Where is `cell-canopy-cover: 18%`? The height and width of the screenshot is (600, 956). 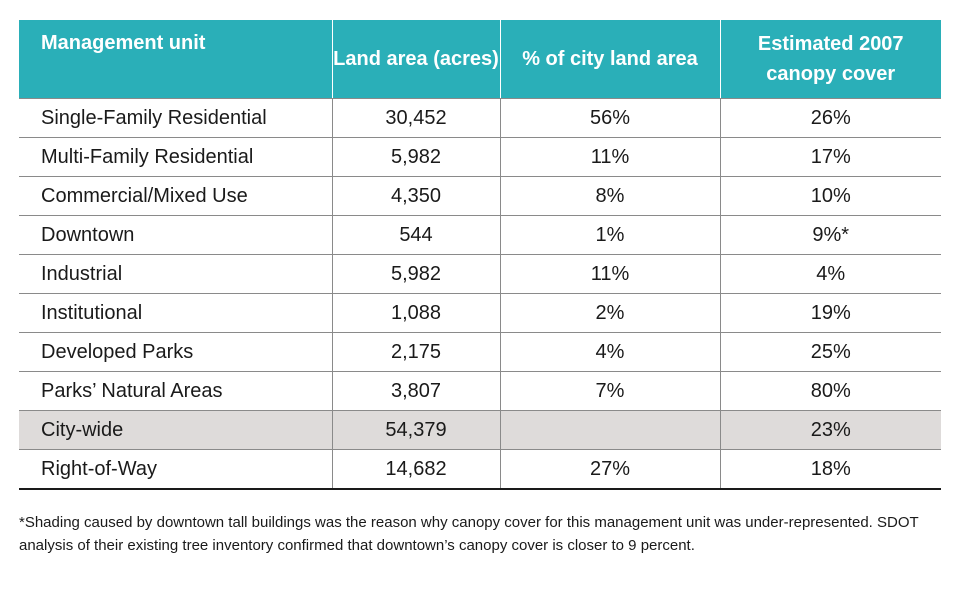 cell-canopy-cover: 18% is located at coordinates (830, 469).